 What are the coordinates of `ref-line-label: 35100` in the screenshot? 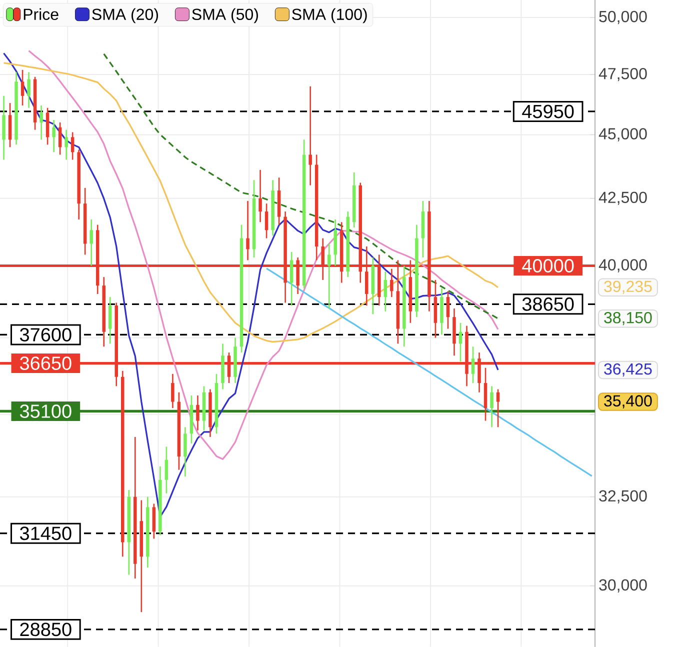 It's located at (46, 411).